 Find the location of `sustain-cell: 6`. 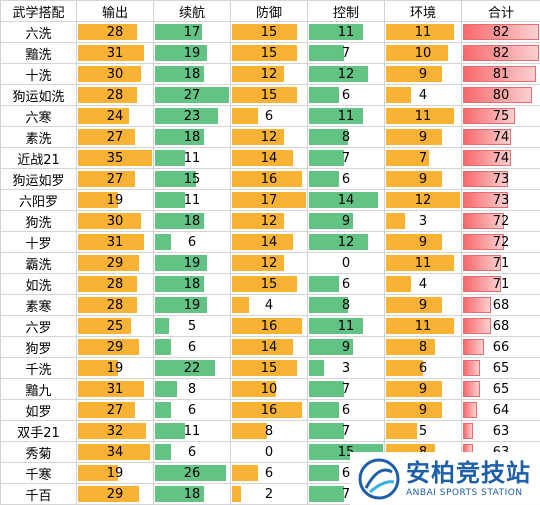

sustain-cell: 6 is located at coordinates (192, 347).